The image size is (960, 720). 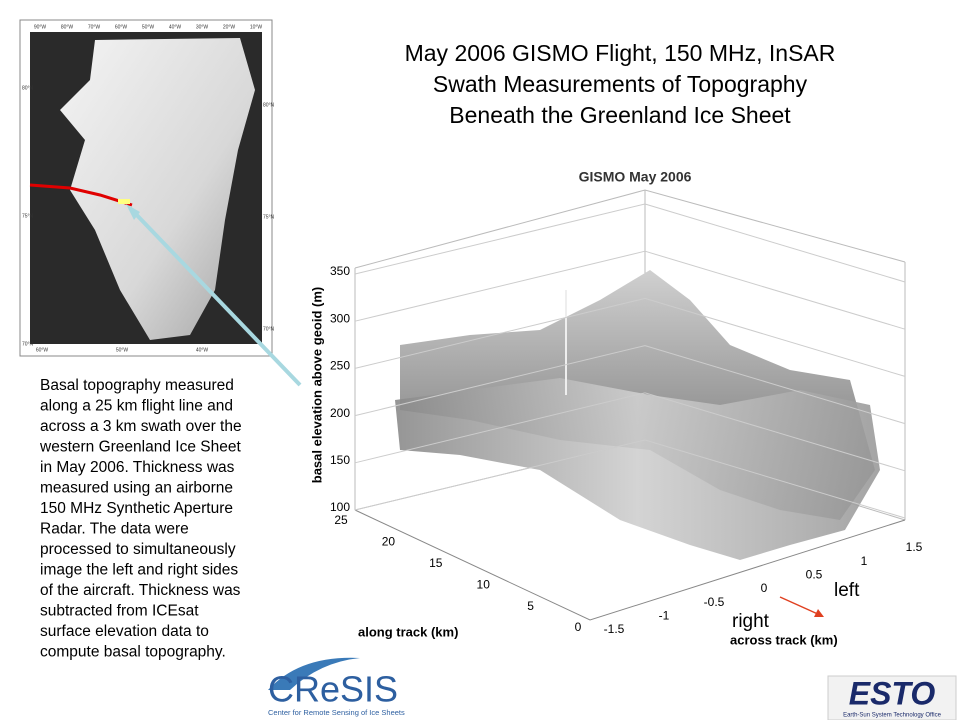 What do you see at coordinates (94, 27) in the screenshot?
I see `map-label: 70°W` at bounding box center [94, 27].